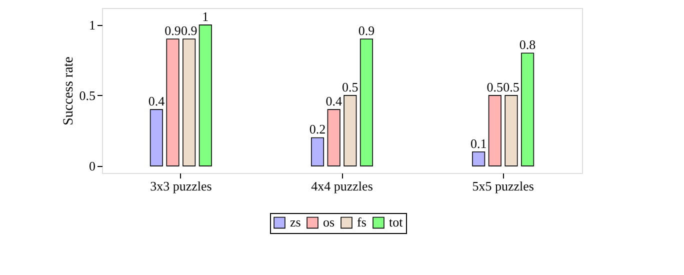  I want to click on data-label: 0.2, so click(317, 129).